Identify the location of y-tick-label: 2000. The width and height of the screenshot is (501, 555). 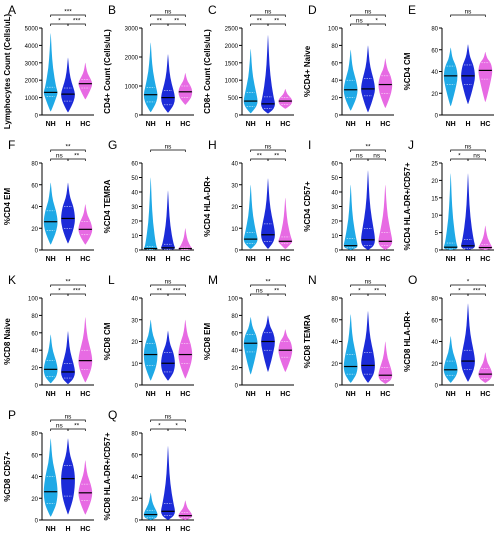
(32, 82).